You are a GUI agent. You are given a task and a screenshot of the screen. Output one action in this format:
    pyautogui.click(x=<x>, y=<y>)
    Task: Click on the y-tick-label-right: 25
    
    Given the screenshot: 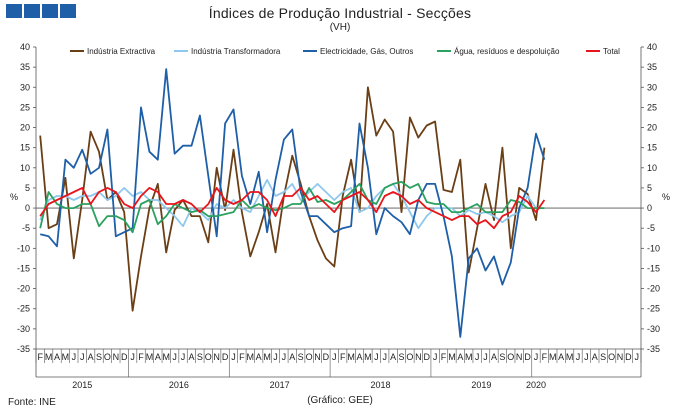 What is the action you would take?
    pyautogui.click(x=652, y=107)
    